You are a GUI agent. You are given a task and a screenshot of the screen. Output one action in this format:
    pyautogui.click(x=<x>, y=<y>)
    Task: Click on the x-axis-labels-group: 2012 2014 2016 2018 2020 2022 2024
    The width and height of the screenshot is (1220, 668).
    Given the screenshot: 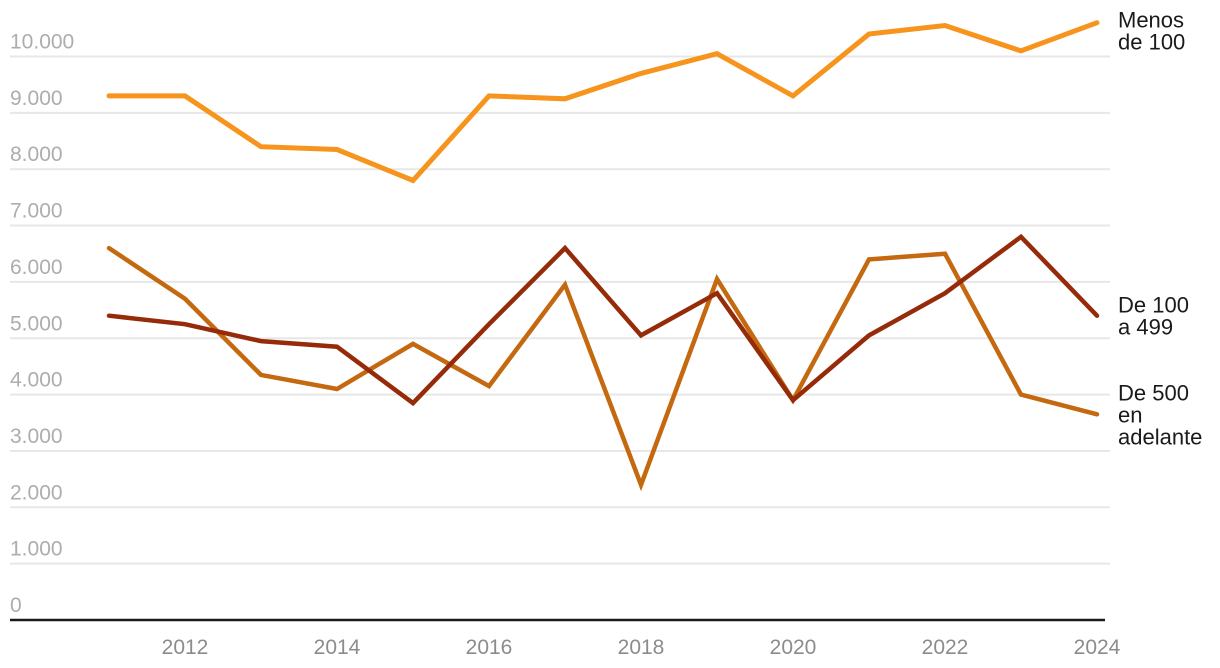 What is the action you would take?
    pyautogui.click(x=641, y=647)
    